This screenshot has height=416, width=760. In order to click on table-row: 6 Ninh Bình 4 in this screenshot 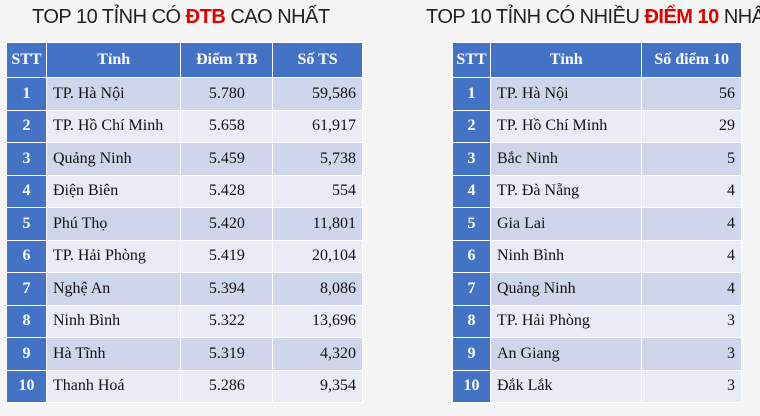, I will do `click(597, 256)`.